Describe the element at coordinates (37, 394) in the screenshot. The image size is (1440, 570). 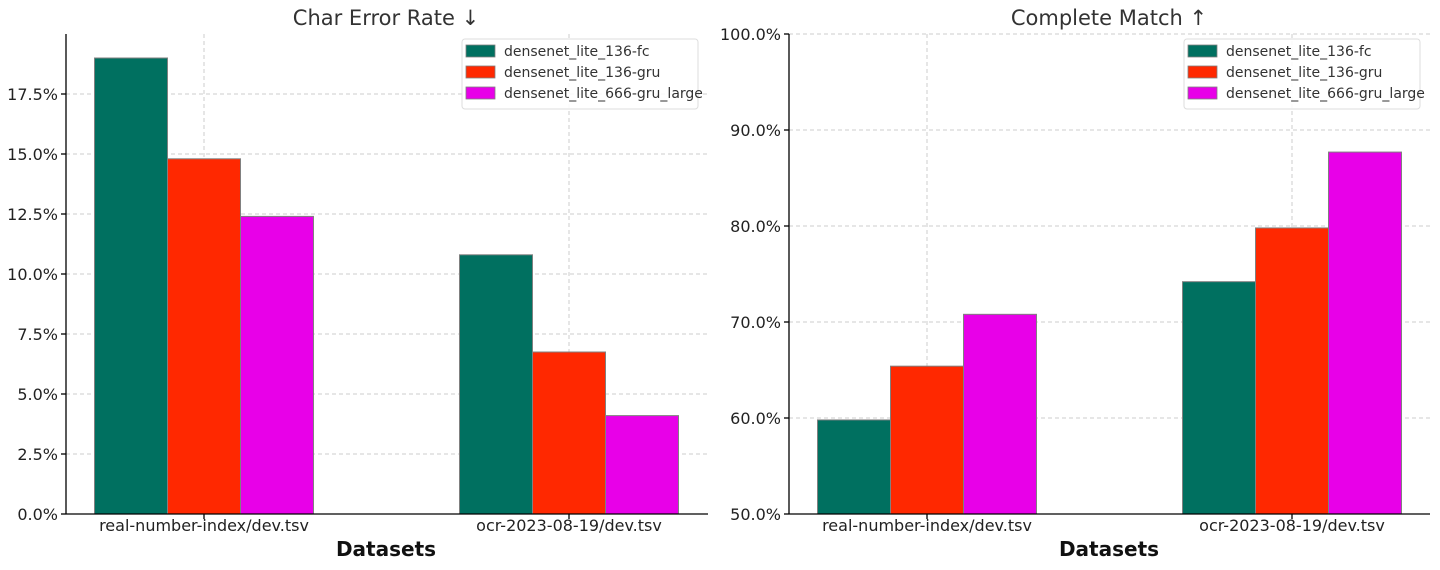
I see `y-tick-label: 5.0%` at that location.